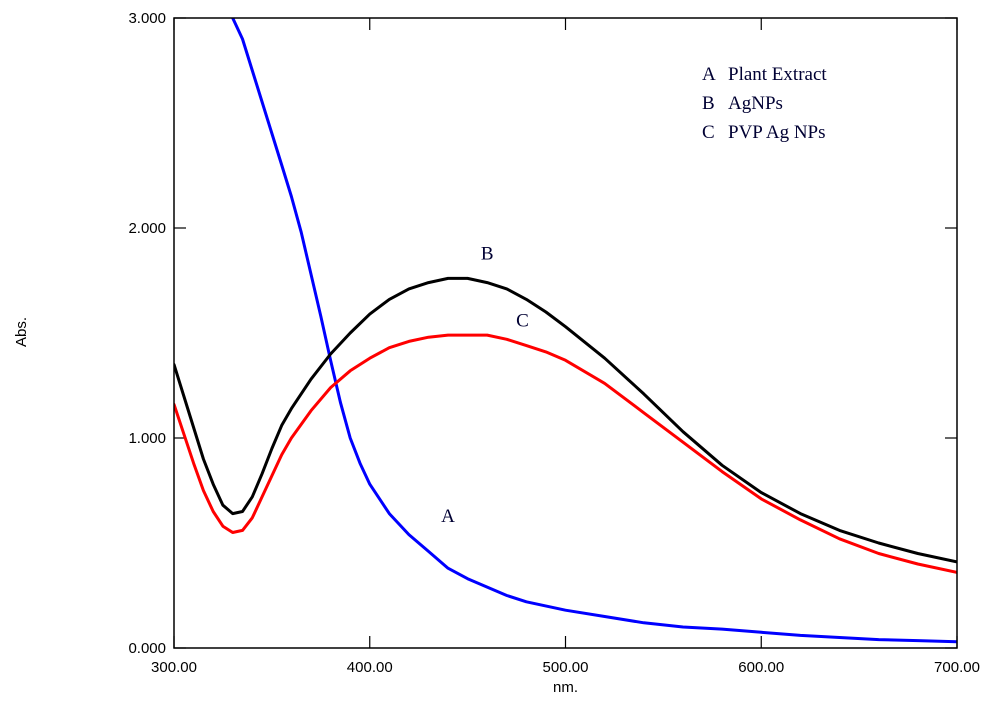  I want to click on curve-label: B, so click(487, 254).